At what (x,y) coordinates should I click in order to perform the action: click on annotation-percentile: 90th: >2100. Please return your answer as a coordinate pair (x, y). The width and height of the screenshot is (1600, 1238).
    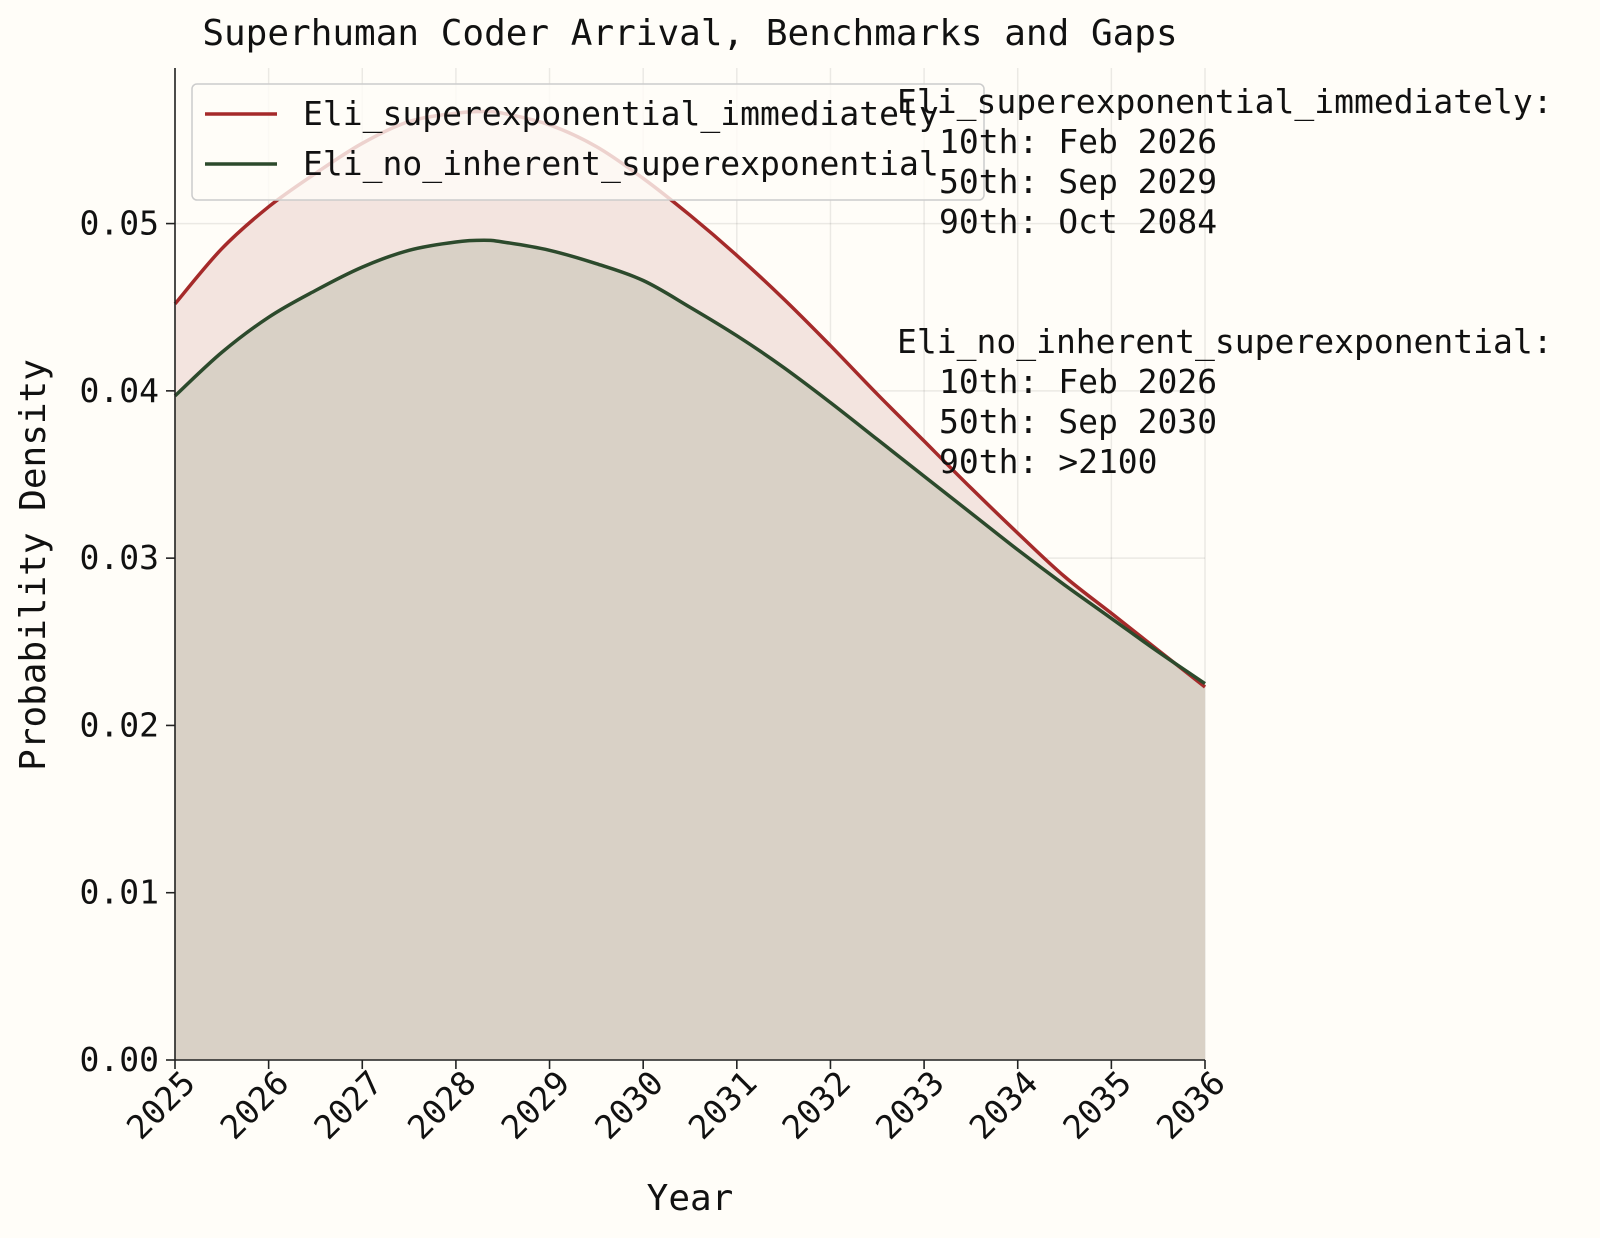
    Looking at the image, I should click on (1048, 461).